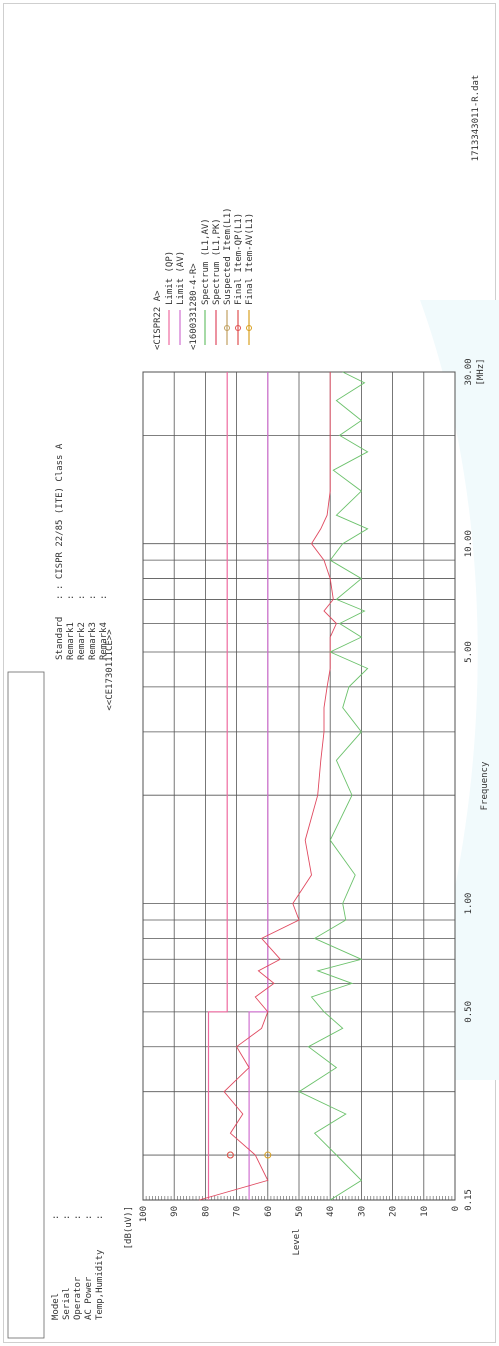 The width and height of the screenshot is (499, 1346). Describe the element at coordinates (469, 1012) in the screenshot. I see `x-tick-label: 0.50` at that location.